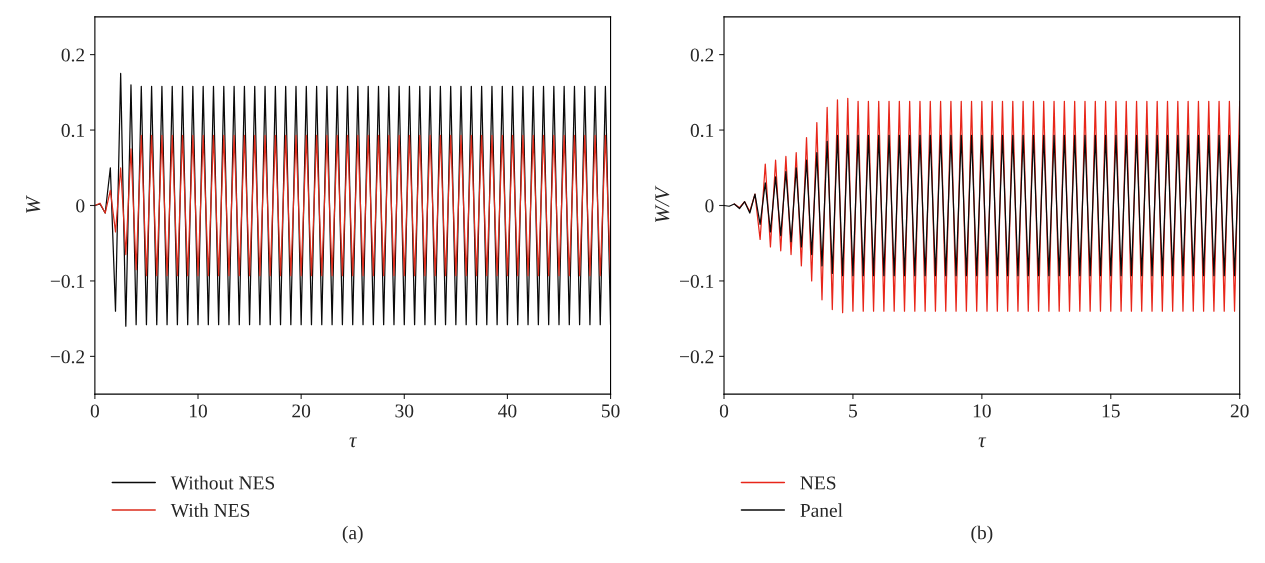 The width and height of the screenshot is (1265, 563). Describe the element at coordinates (404, 411) in the screenshot. I see `x-tick-label: 30` at that location.